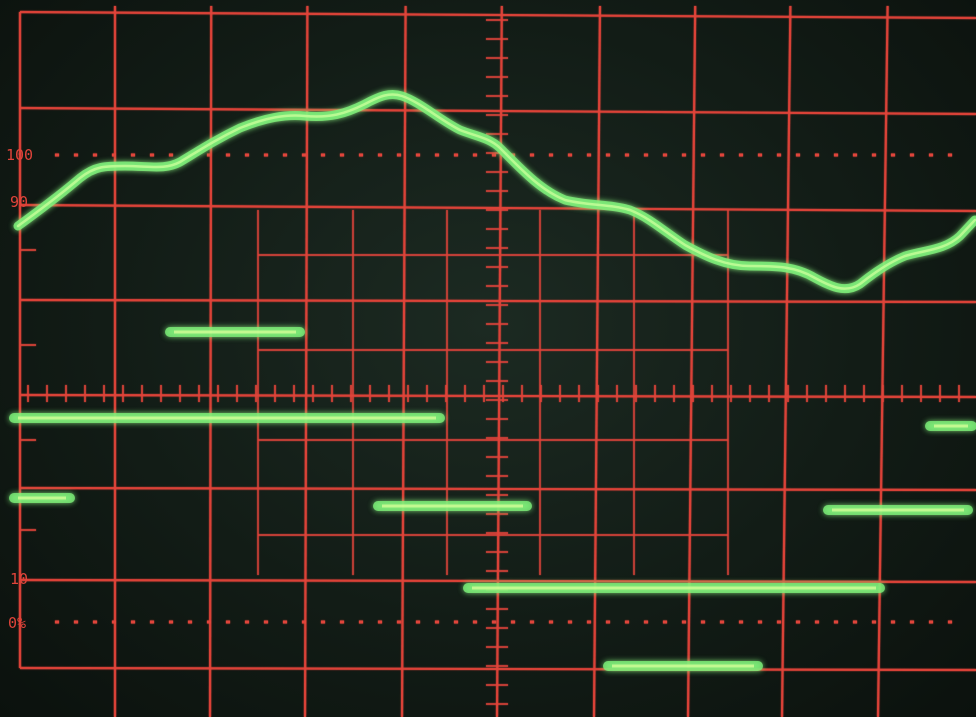  I want to click on scale-label-10: 10, so click(19, 579).